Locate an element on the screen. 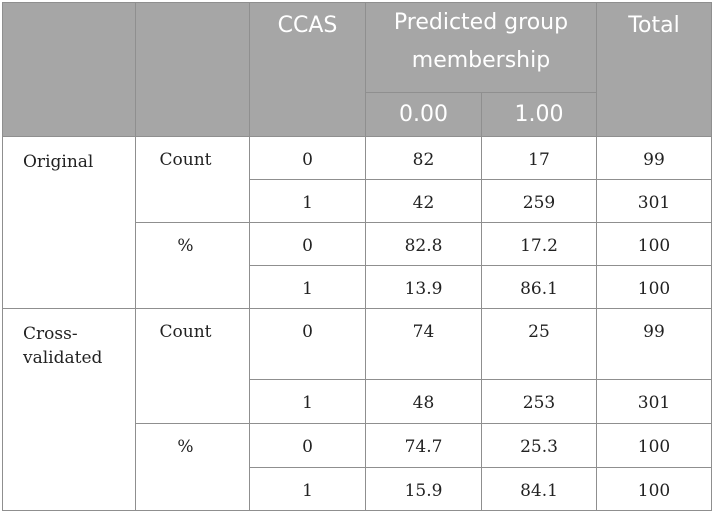 The width and height of the screenshot is (714, 514). header-predicted-group-membership: Predicted group membership is located at coordinates (481, 47).